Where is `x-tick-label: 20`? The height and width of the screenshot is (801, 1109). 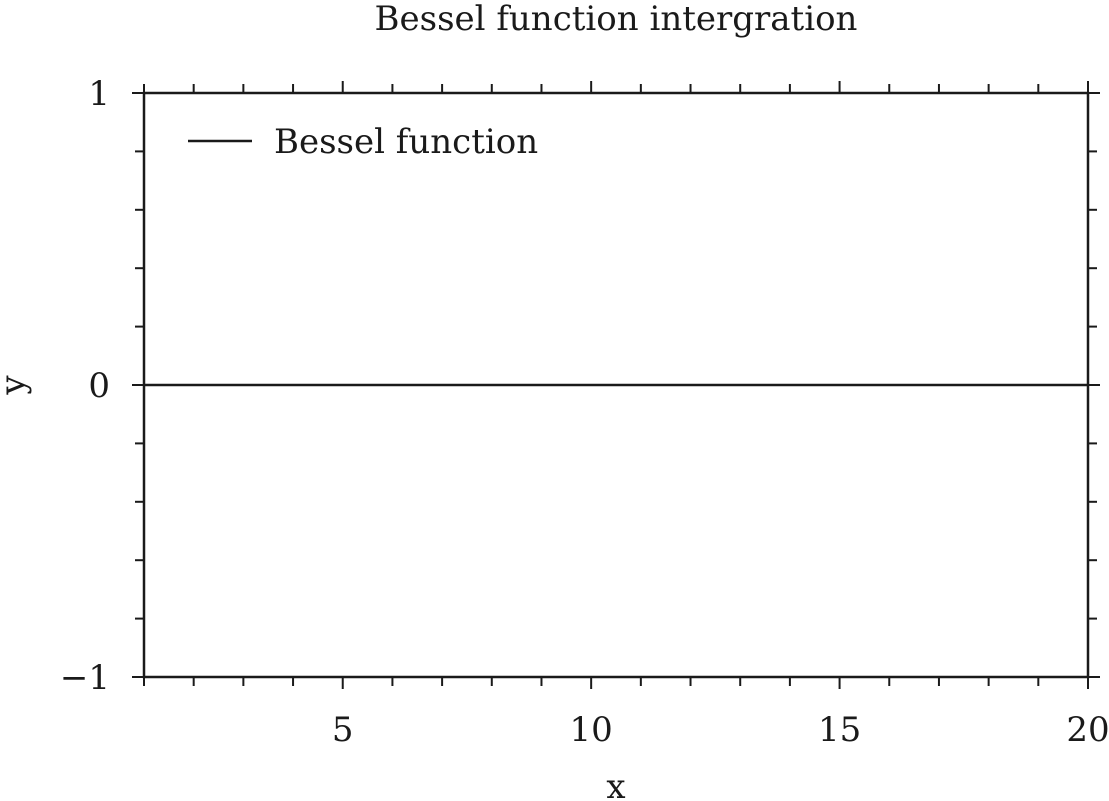 x-tick-label: 20 is located at coordinates (1087, 730).